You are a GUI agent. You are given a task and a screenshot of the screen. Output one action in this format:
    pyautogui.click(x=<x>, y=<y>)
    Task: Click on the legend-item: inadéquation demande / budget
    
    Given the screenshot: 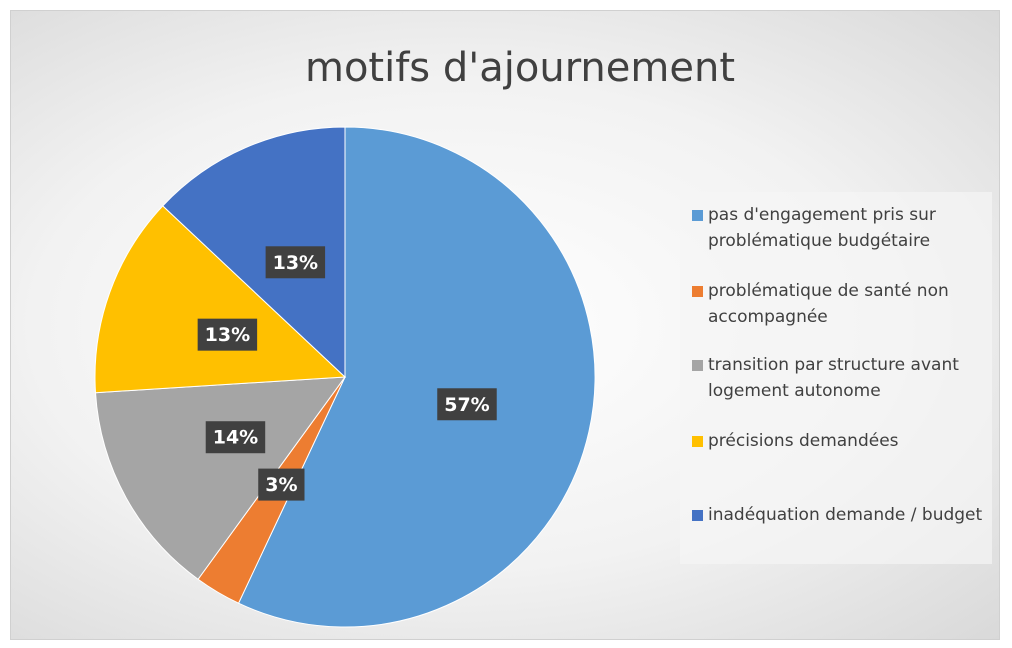 What is the action you would take?
    pyautogui.click(x=845, y=515)
    